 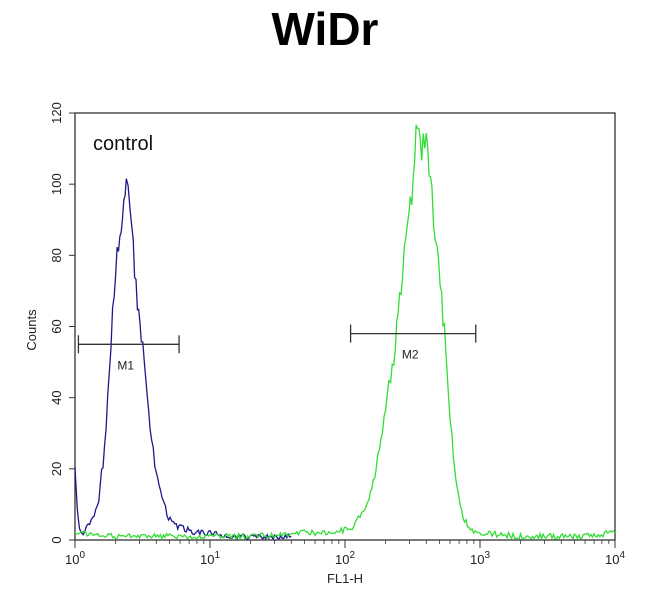 I want to click on y-tick-label: 40, so click(x=56, y=397).